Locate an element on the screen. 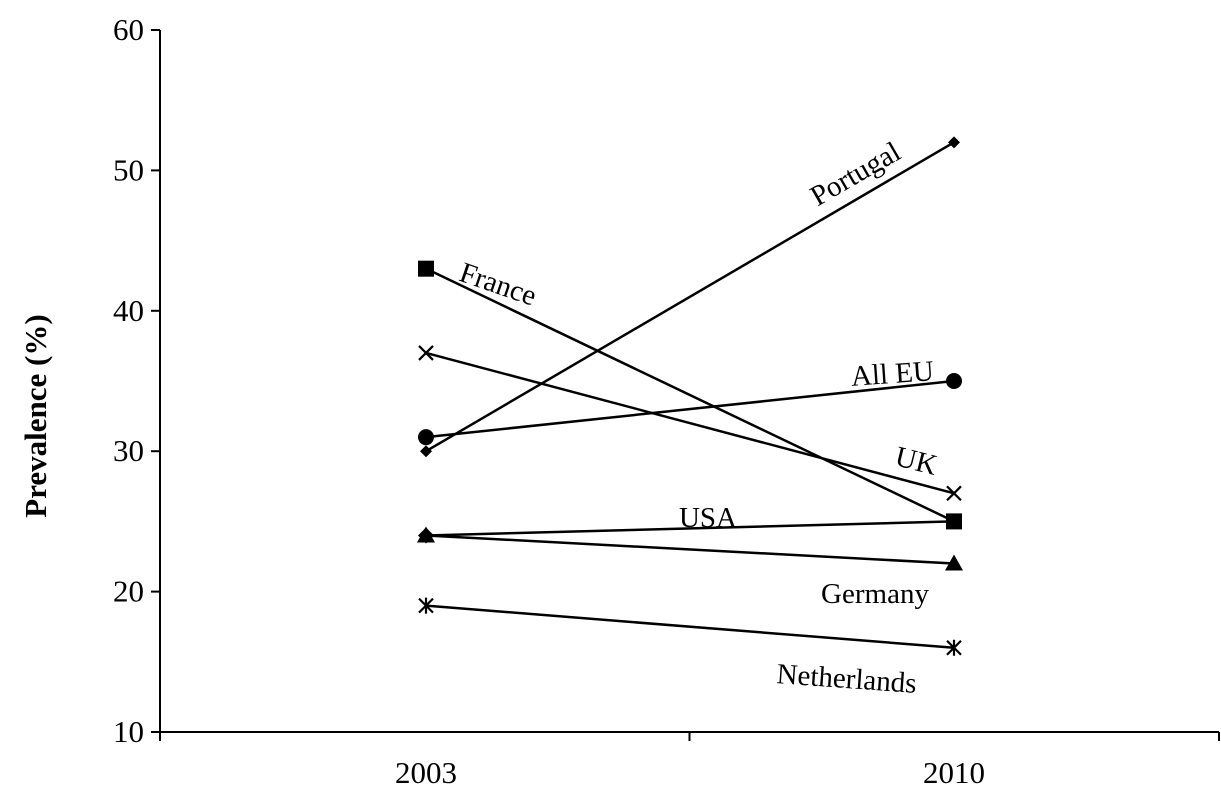 The width and height of the screenshot is (1221, 790). series-line-netherlands is located at coordinates (690, 627).